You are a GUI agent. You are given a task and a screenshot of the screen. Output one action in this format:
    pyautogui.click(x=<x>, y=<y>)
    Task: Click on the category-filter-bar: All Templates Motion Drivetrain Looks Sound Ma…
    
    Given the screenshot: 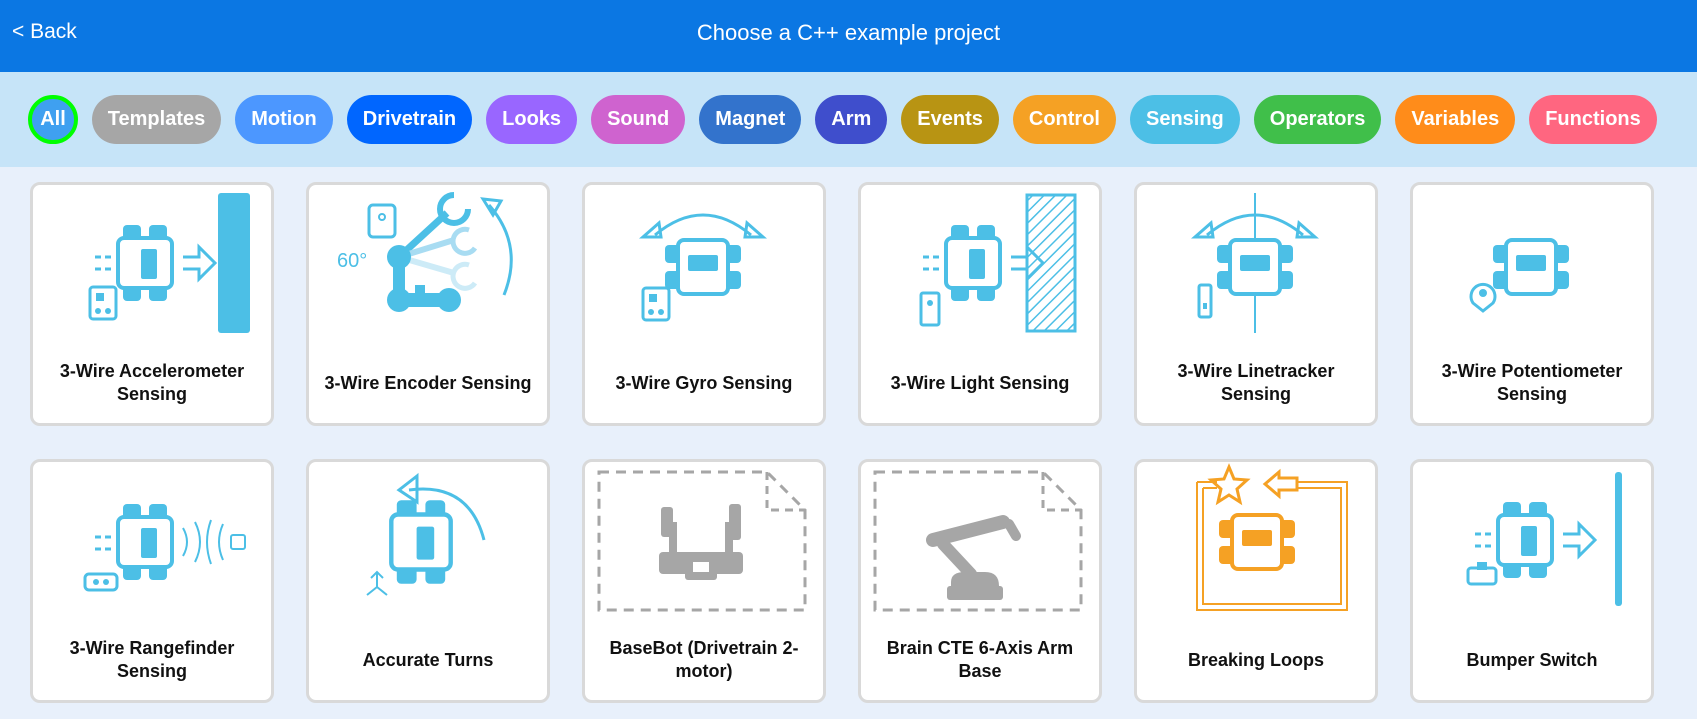 What is the action you would take?
    pyautogui.click(x=848, y=119)
    